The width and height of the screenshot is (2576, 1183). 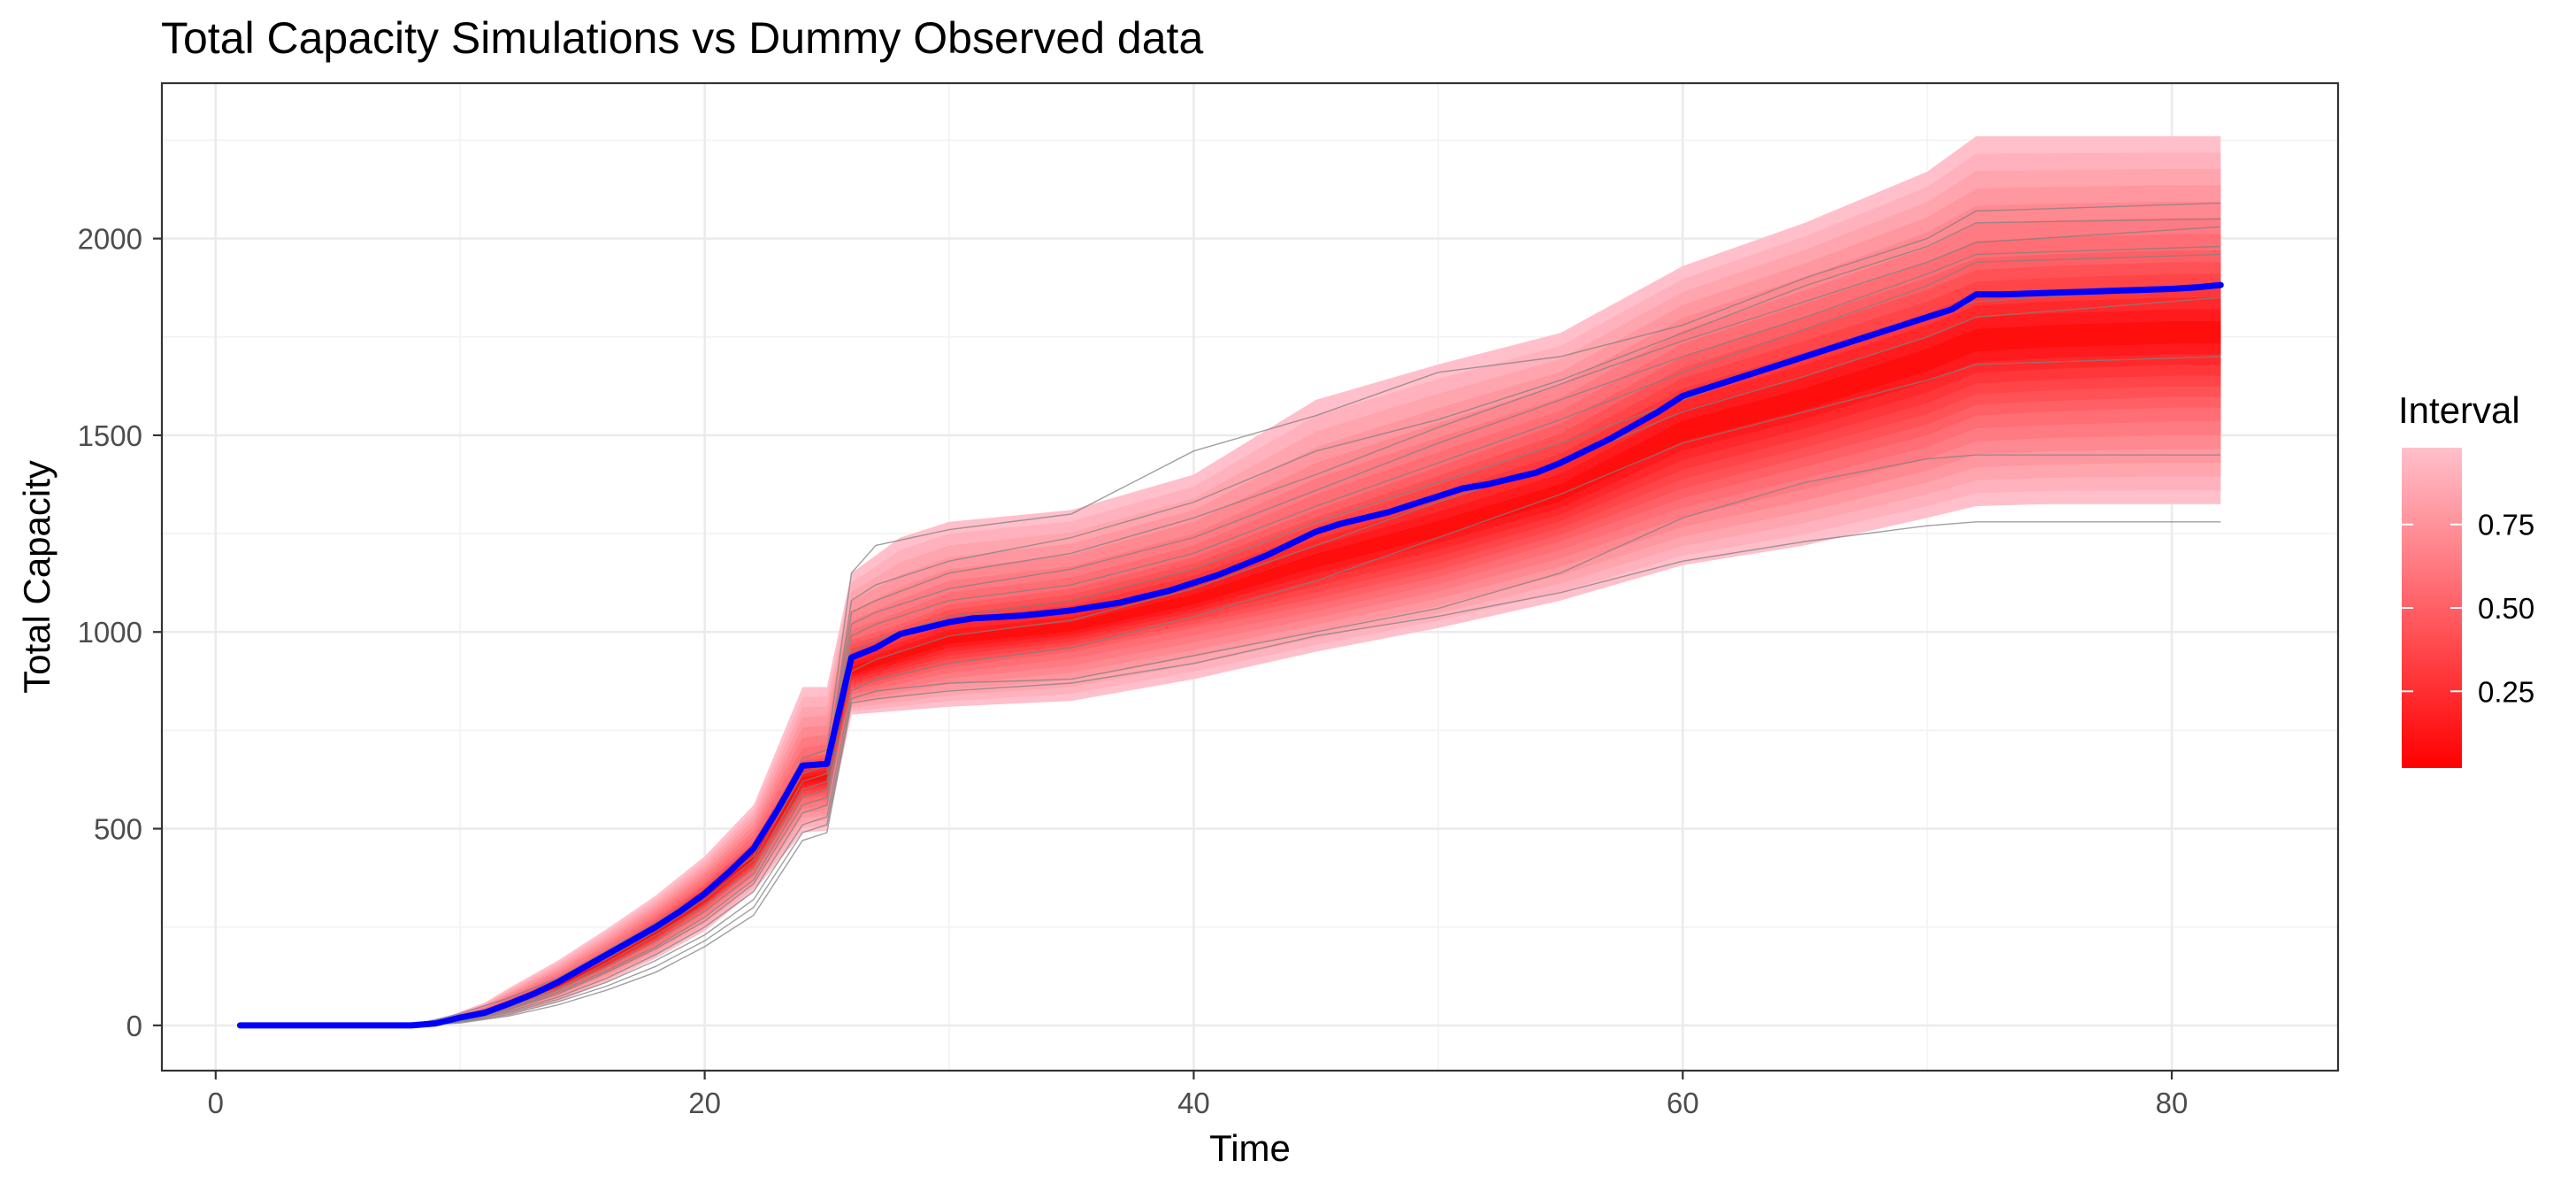 I want to click on legend-ticks: 0.25 0.50 0.75, so click(x=2468, y=608).